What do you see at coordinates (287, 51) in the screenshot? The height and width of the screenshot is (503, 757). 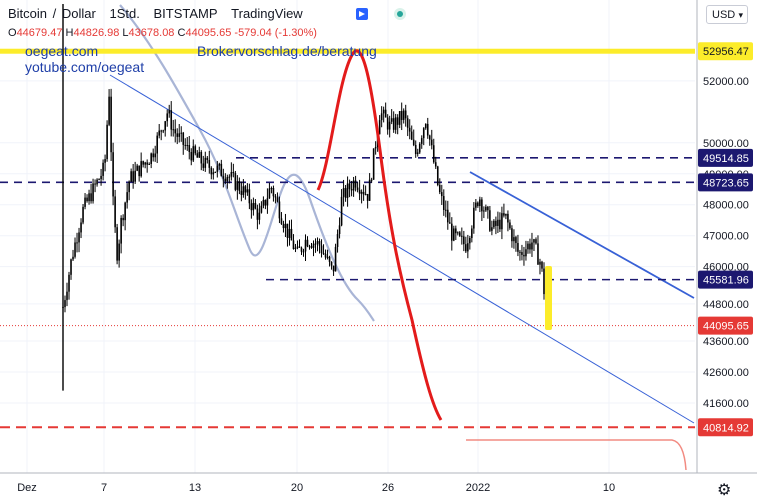 I see `broker-note: Brokervorschlag.de/beratung` at bounding box center [287, 51].